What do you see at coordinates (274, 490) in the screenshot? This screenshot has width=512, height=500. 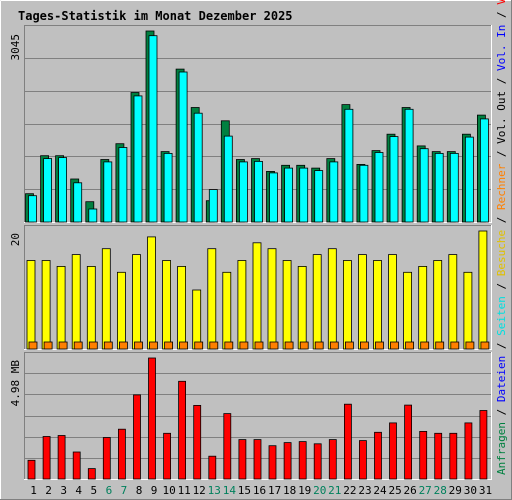 I see `day-label-17: 17` at bounding box center [274, 490].